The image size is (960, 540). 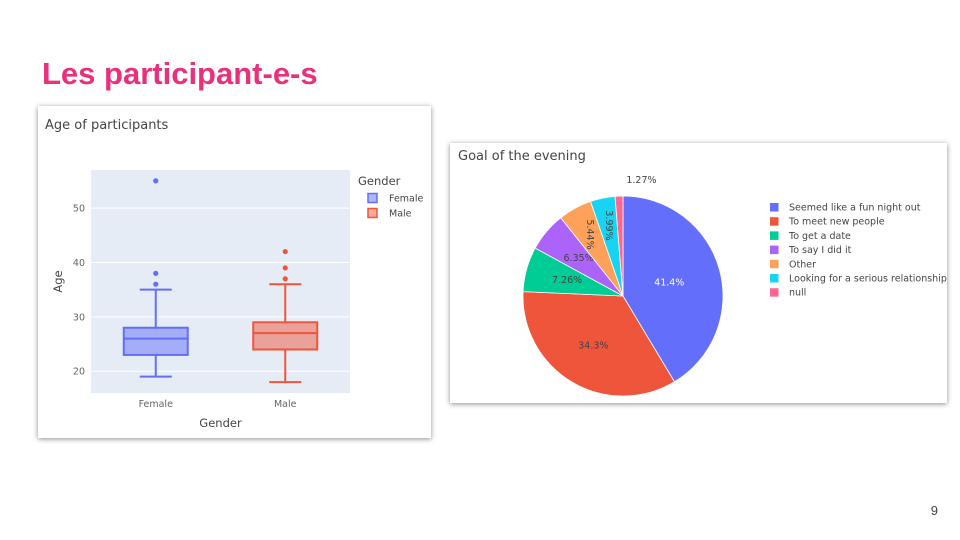 What do you see at coordinates (797, 293) in the screenshot?
I see `pie-legend-label: null` at bounding box center [797, 293].